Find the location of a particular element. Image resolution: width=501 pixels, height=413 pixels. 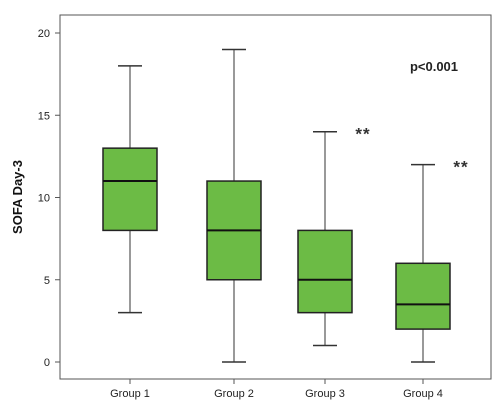

x-axis: Group 1 Group 2 Group 3 Group 4 is located at coordinates (276, 389).